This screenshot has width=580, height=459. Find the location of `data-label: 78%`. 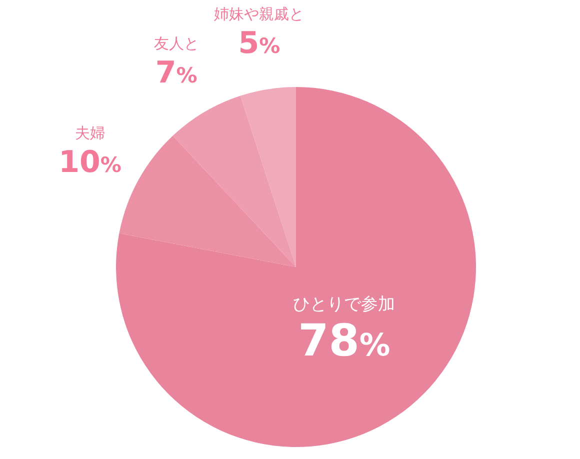

data-label: 78% is located at coordinates (344, 340).